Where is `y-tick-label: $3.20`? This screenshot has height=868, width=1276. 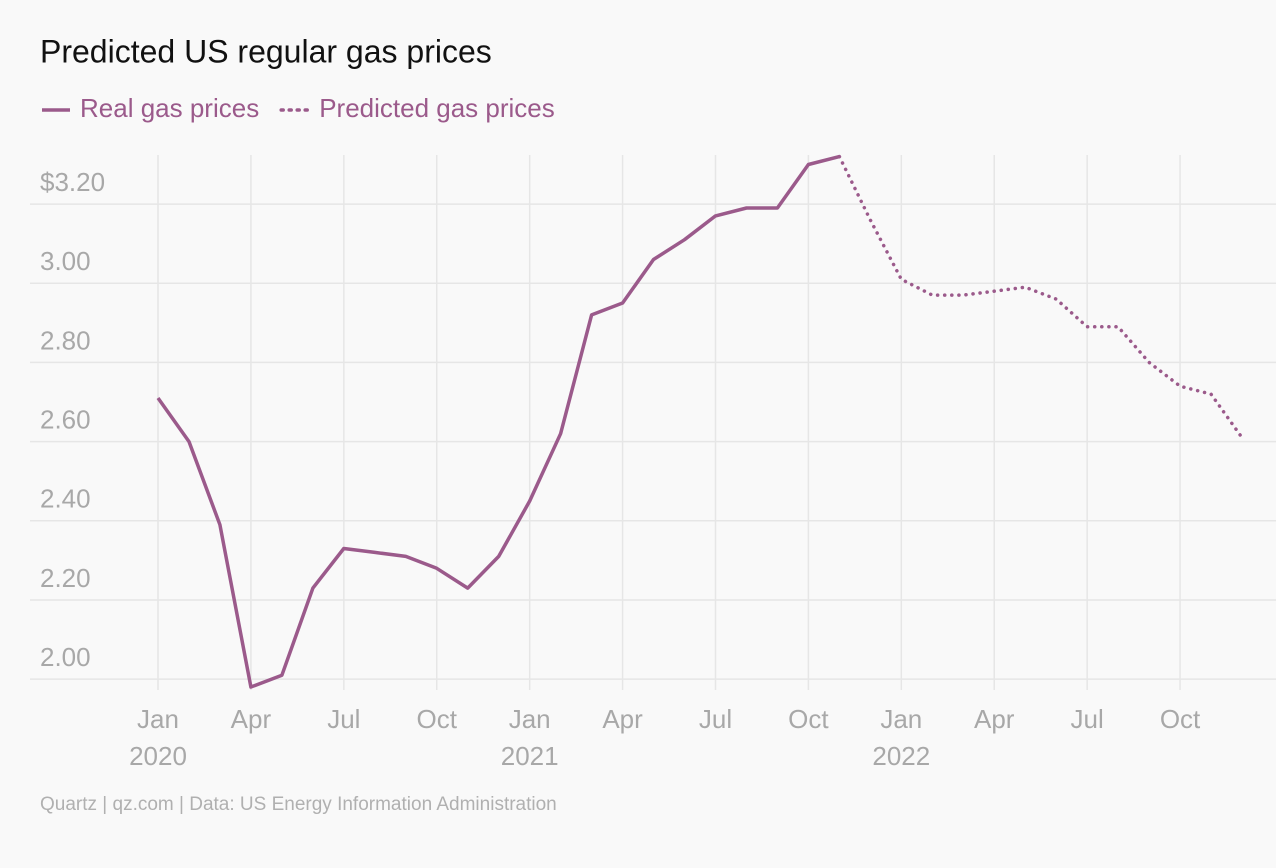
y-tick-label: $3.20 is located at coordinates (72, 182).